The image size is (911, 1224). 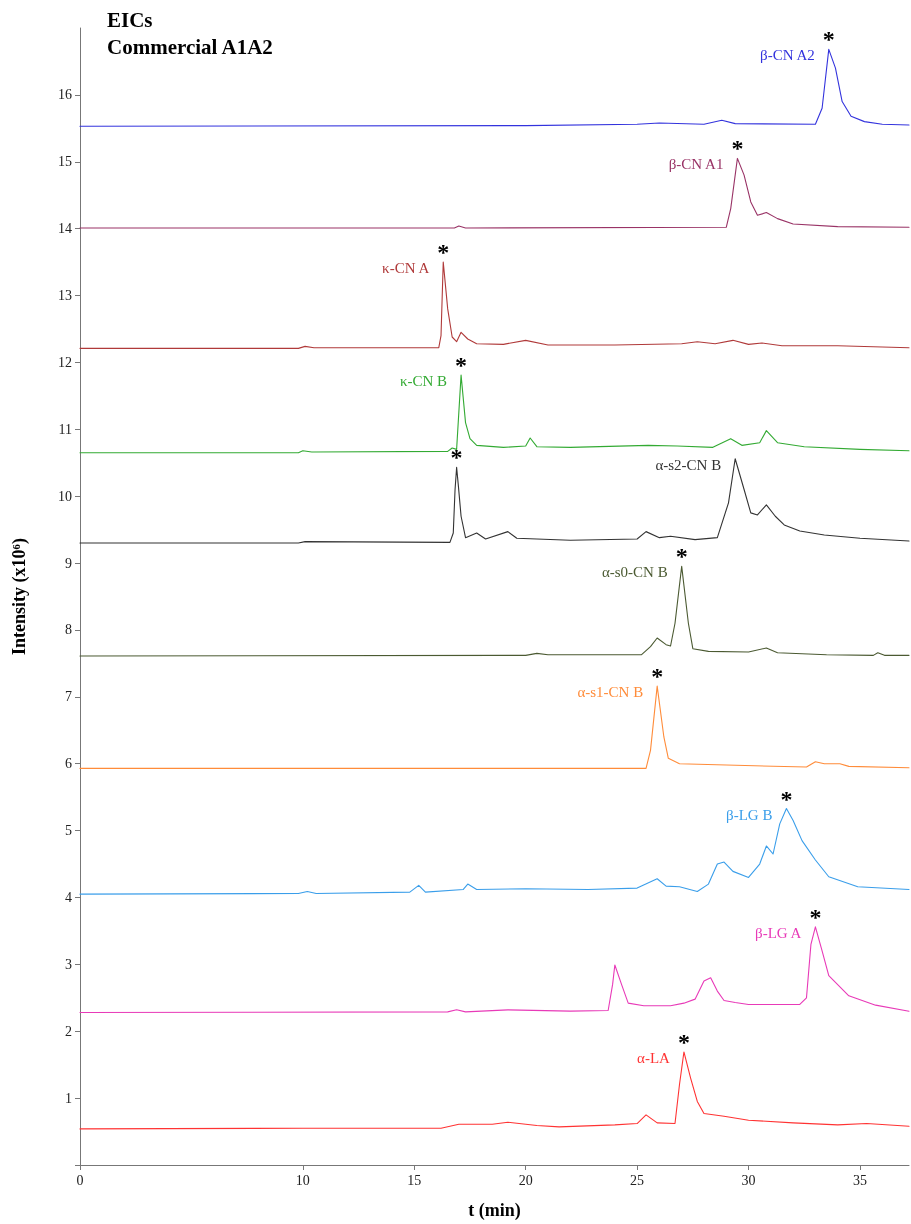 I want to click on series-label: β-LG A, so click(x=778, y=932).